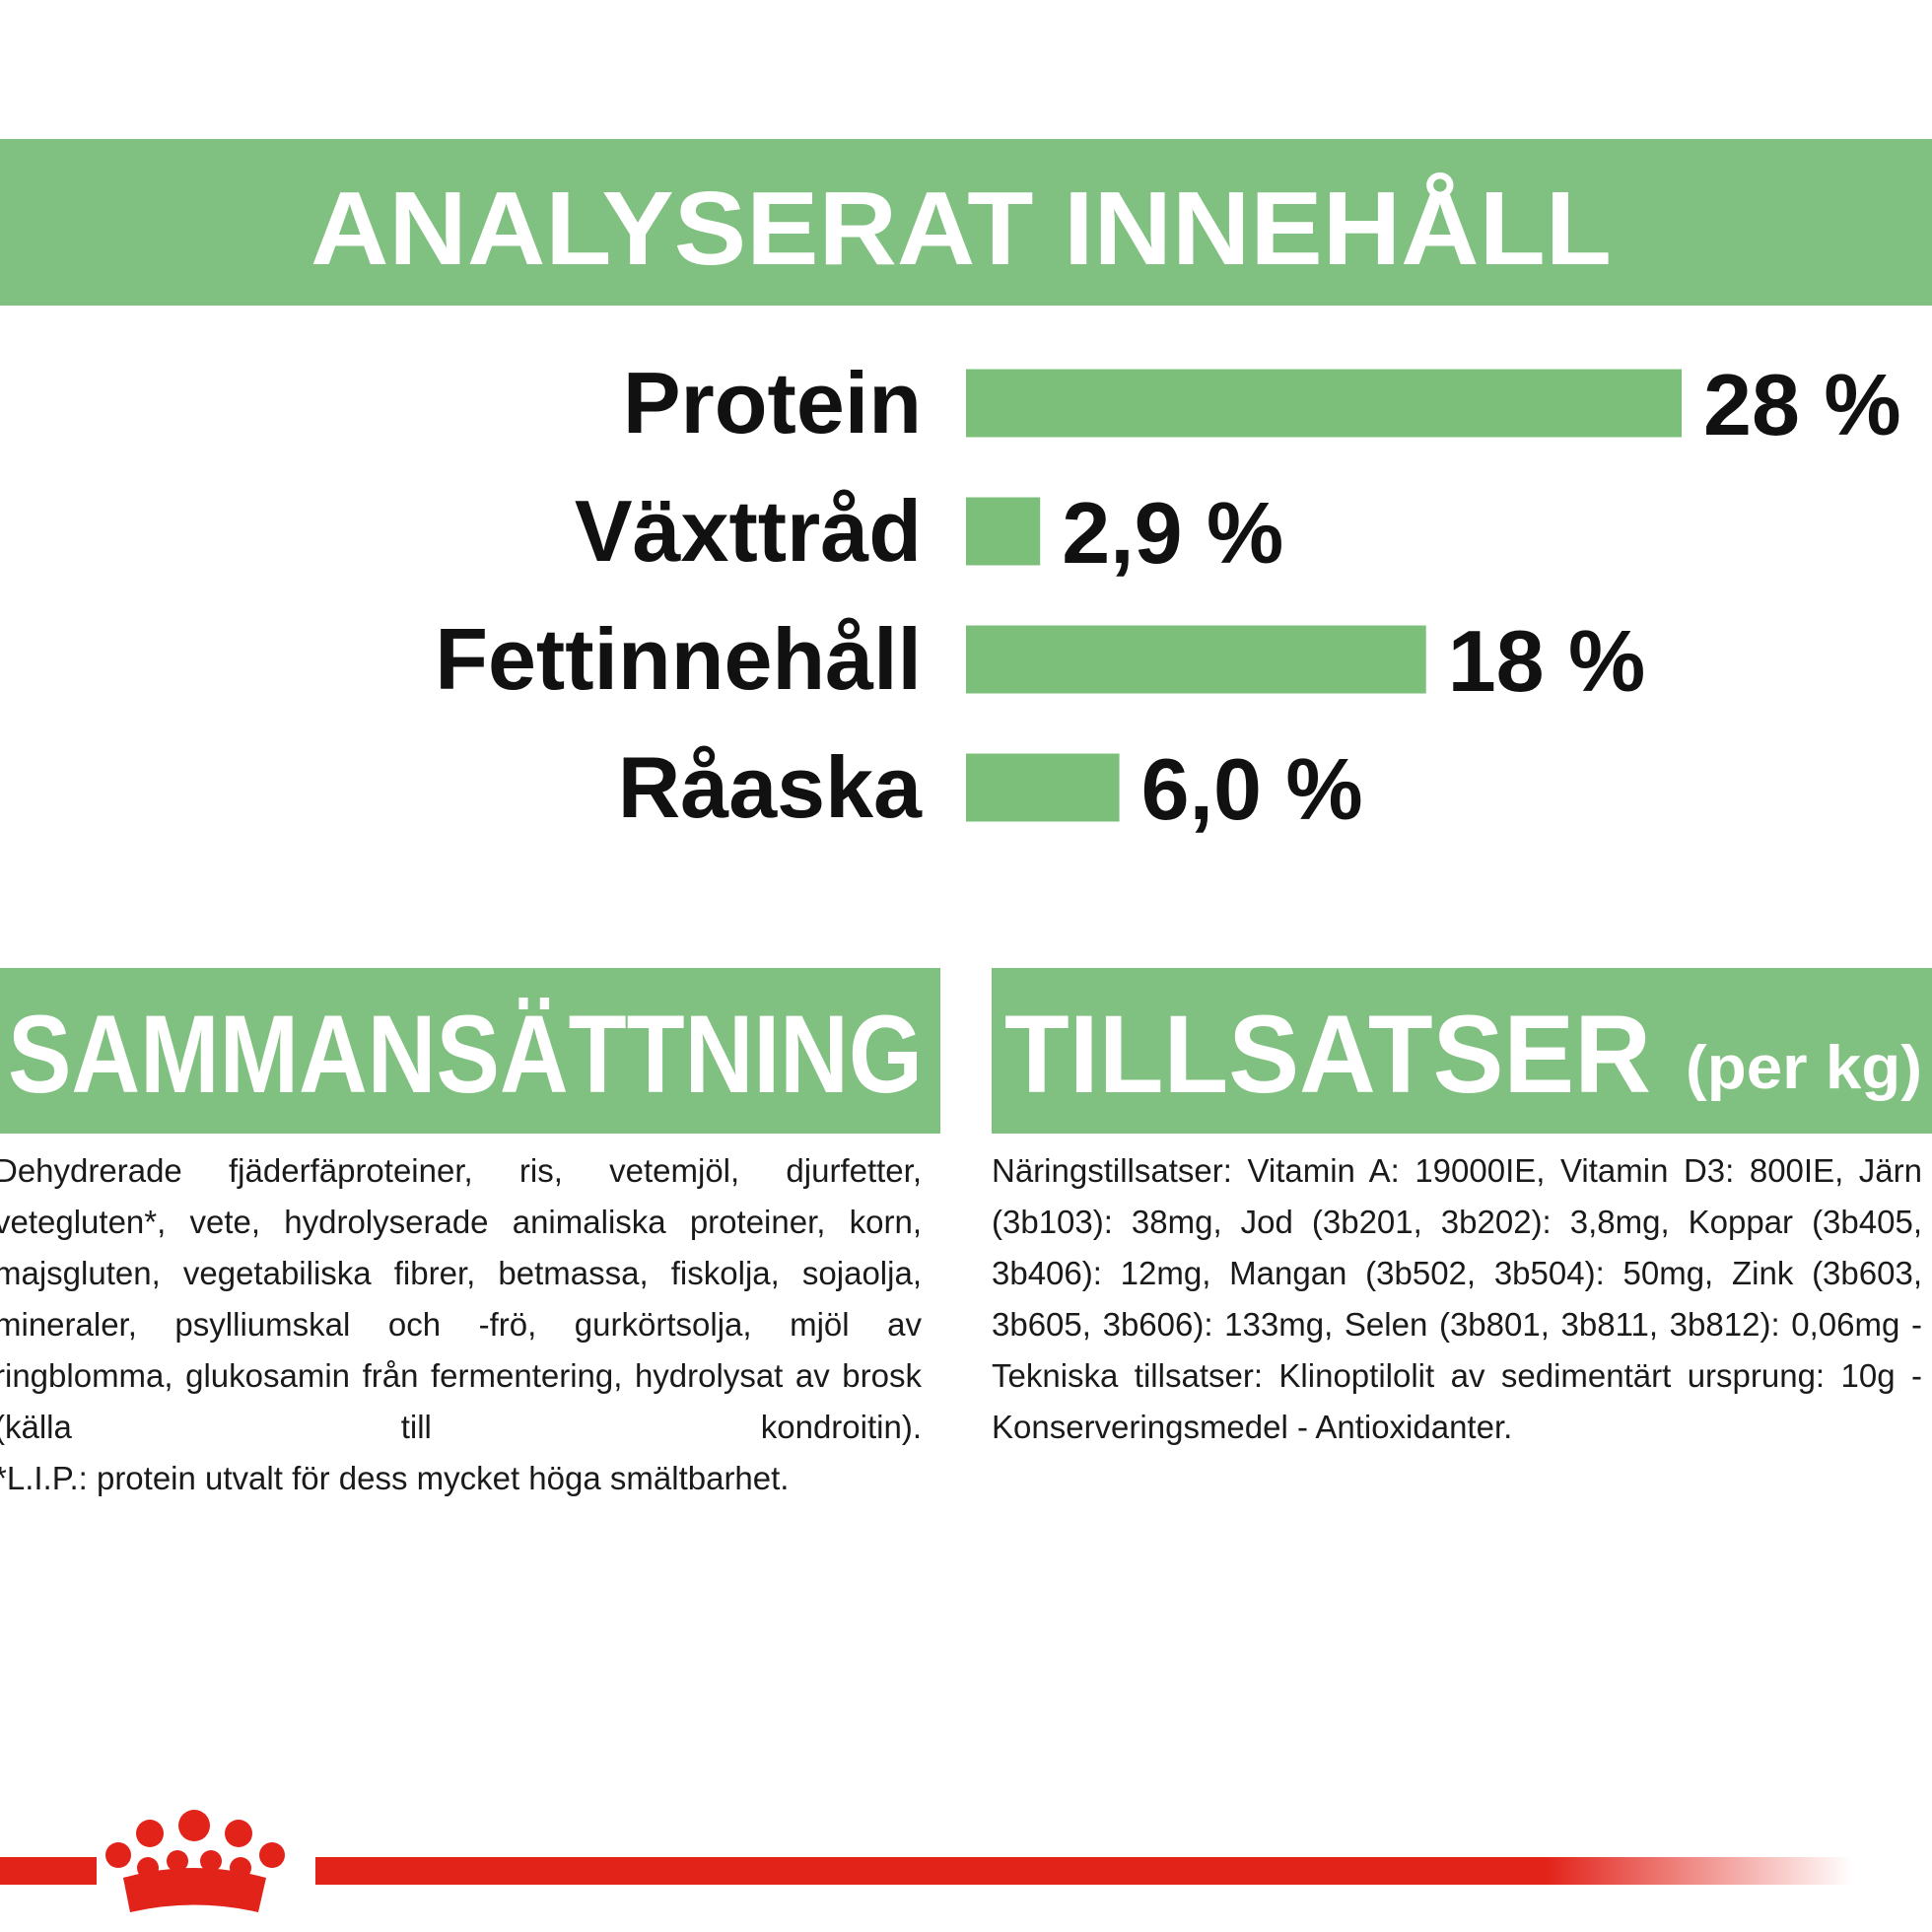  I want to click on value-label: 18 %, so click(1547, 661).